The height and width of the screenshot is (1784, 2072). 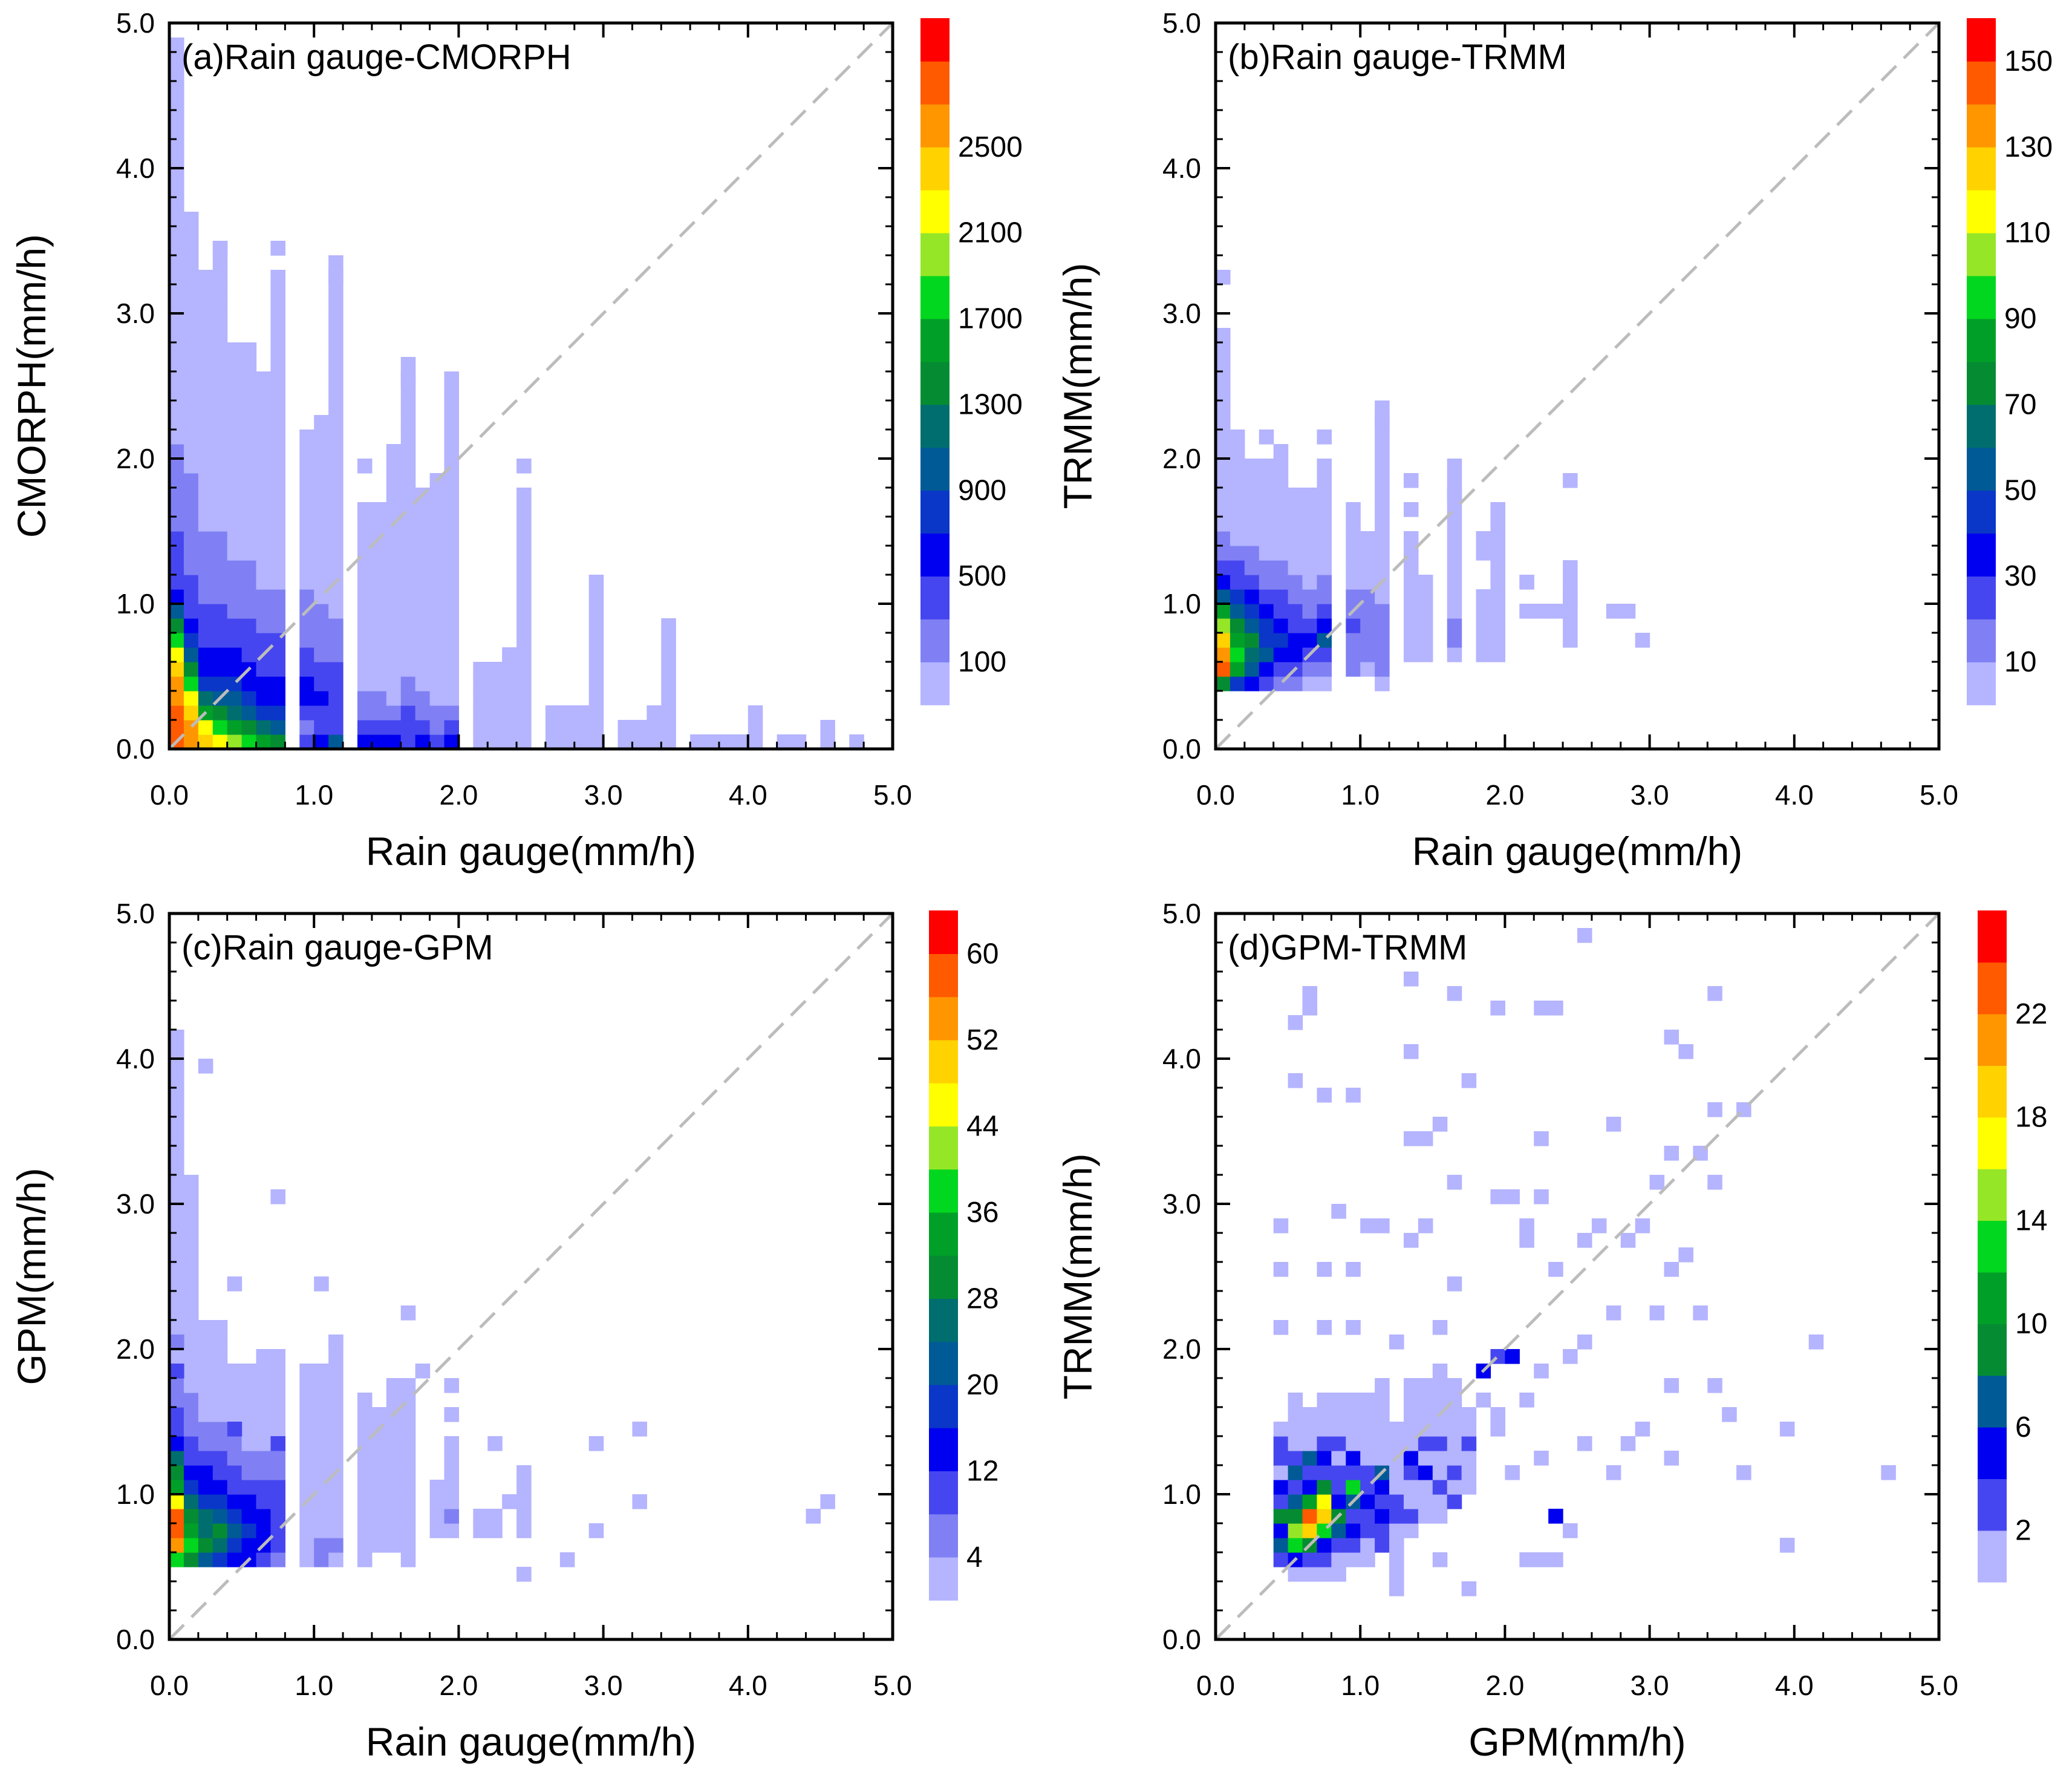 What do you see at coordinates (990, 319) in the screenshot?
I see `colorbar-label: 1700` at bounding box center [990, 319].